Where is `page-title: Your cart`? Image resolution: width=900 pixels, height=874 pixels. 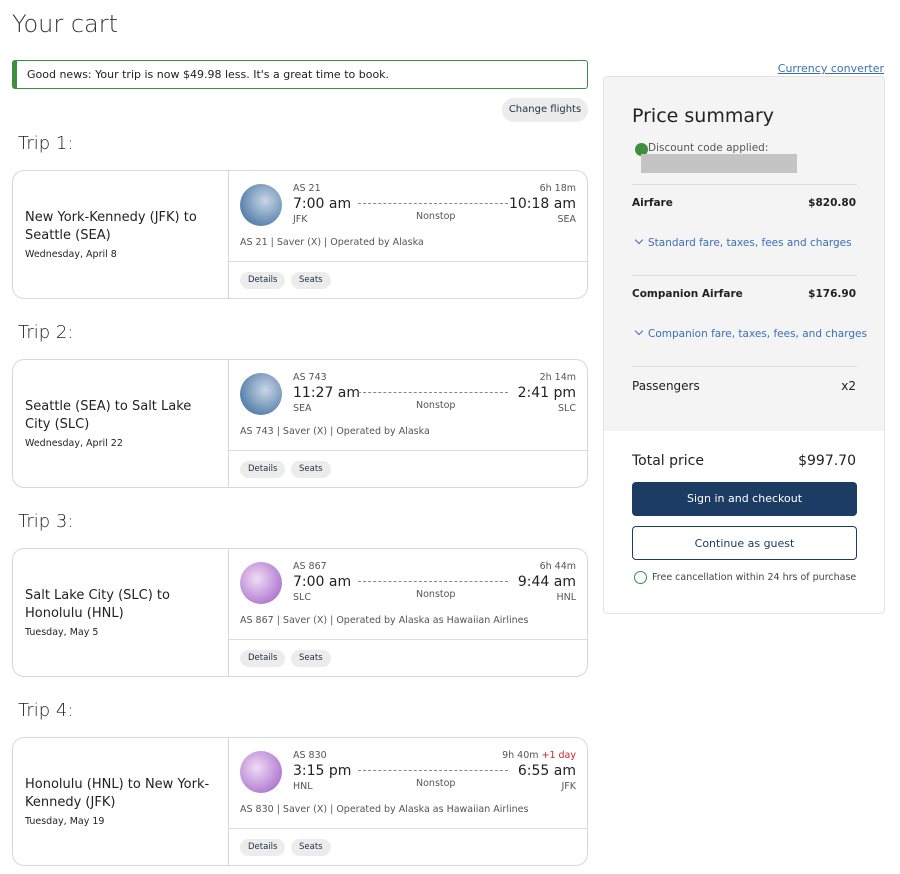 page-title: Your cart is located at coordinates (65, 24).